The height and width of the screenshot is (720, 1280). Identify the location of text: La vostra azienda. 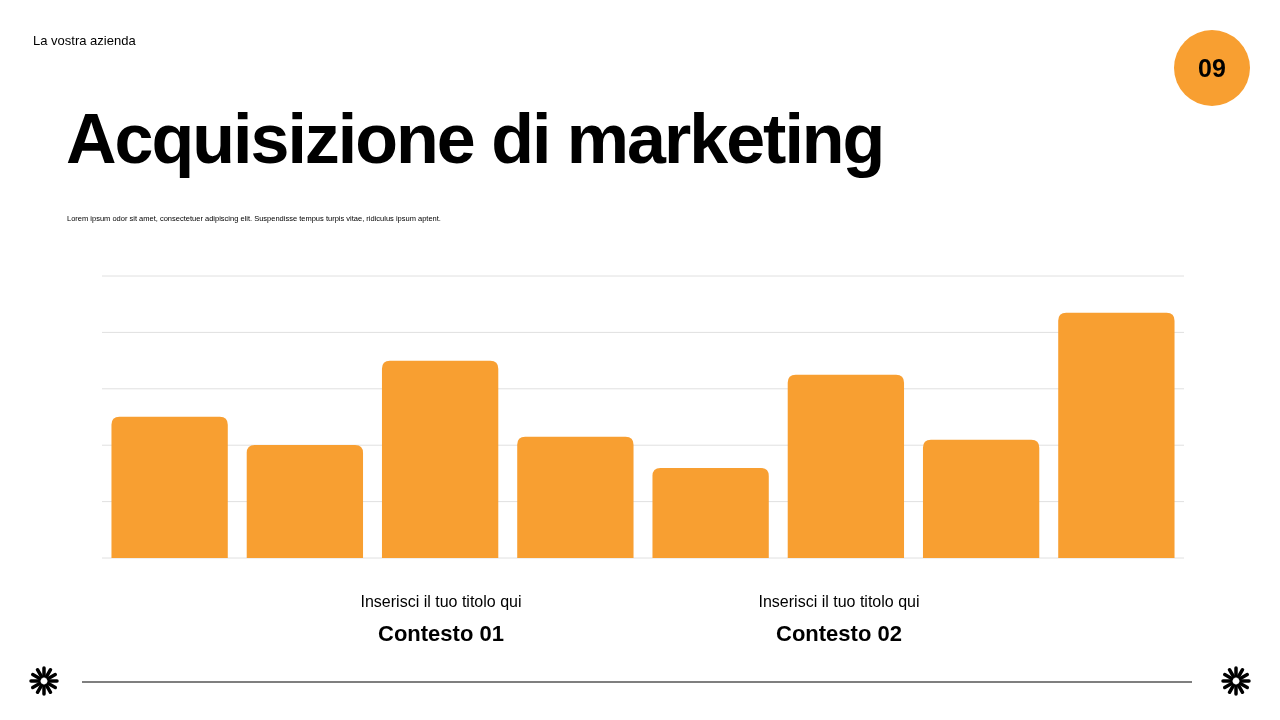
(85, 40).